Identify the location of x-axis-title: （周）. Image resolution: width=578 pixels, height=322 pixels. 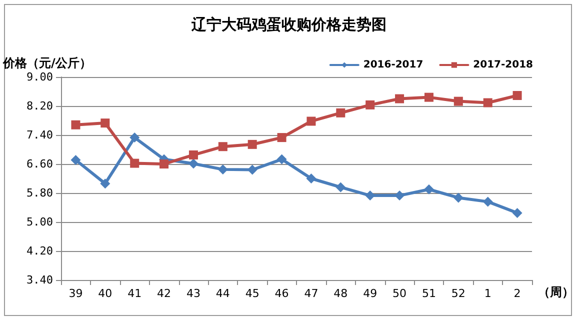
(556, 292).